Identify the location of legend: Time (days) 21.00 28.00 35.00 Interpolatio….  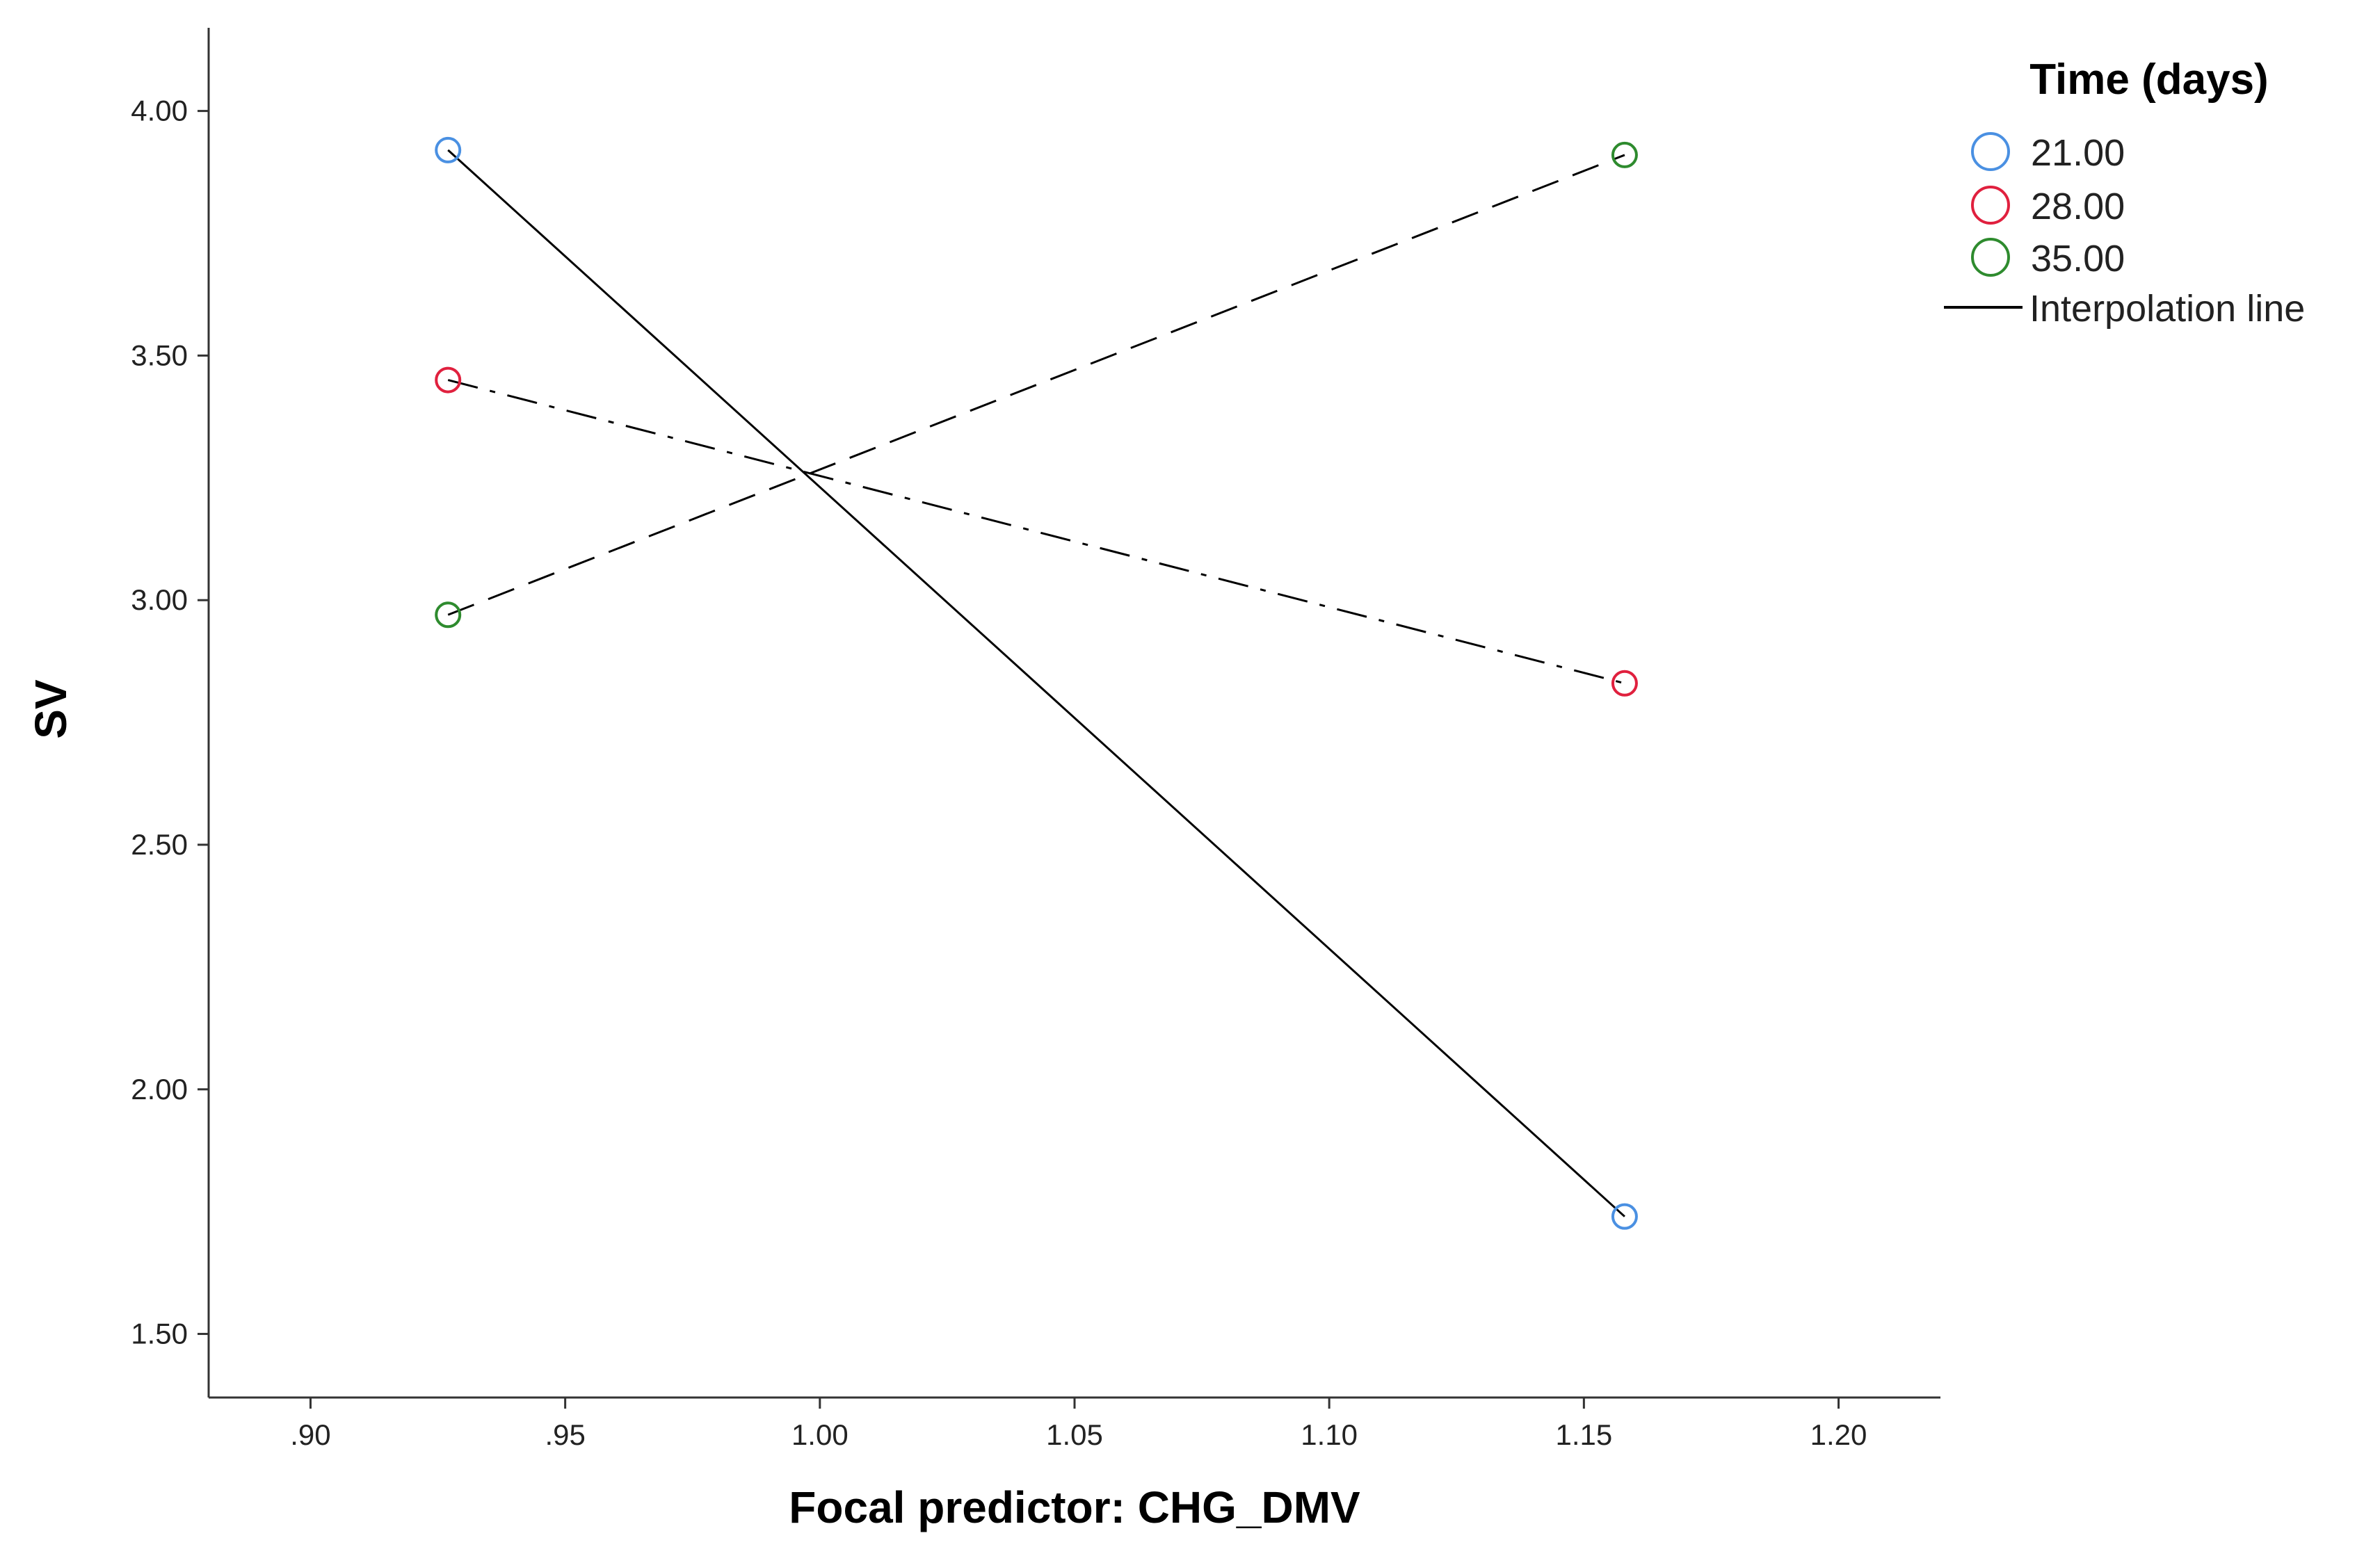
(2124, 193).